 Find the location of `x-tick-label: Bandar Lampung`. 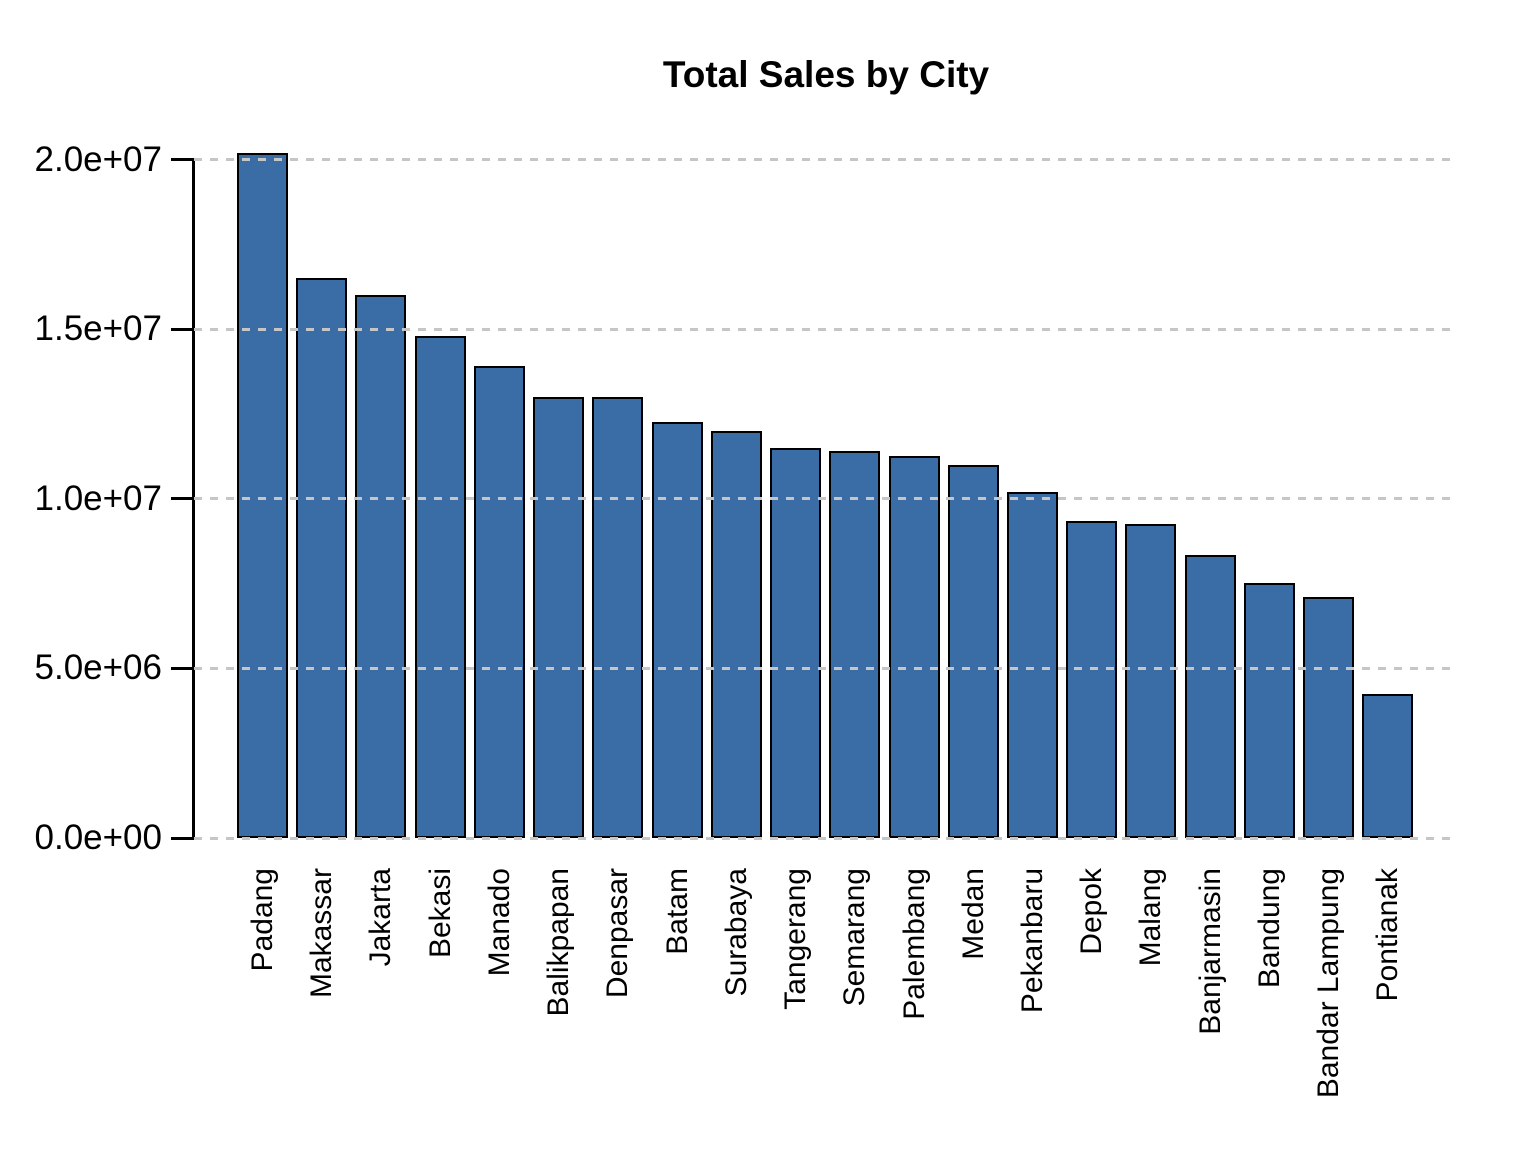

x-tick-label: Bandar Lampung is located at coordinates (1328, 983).